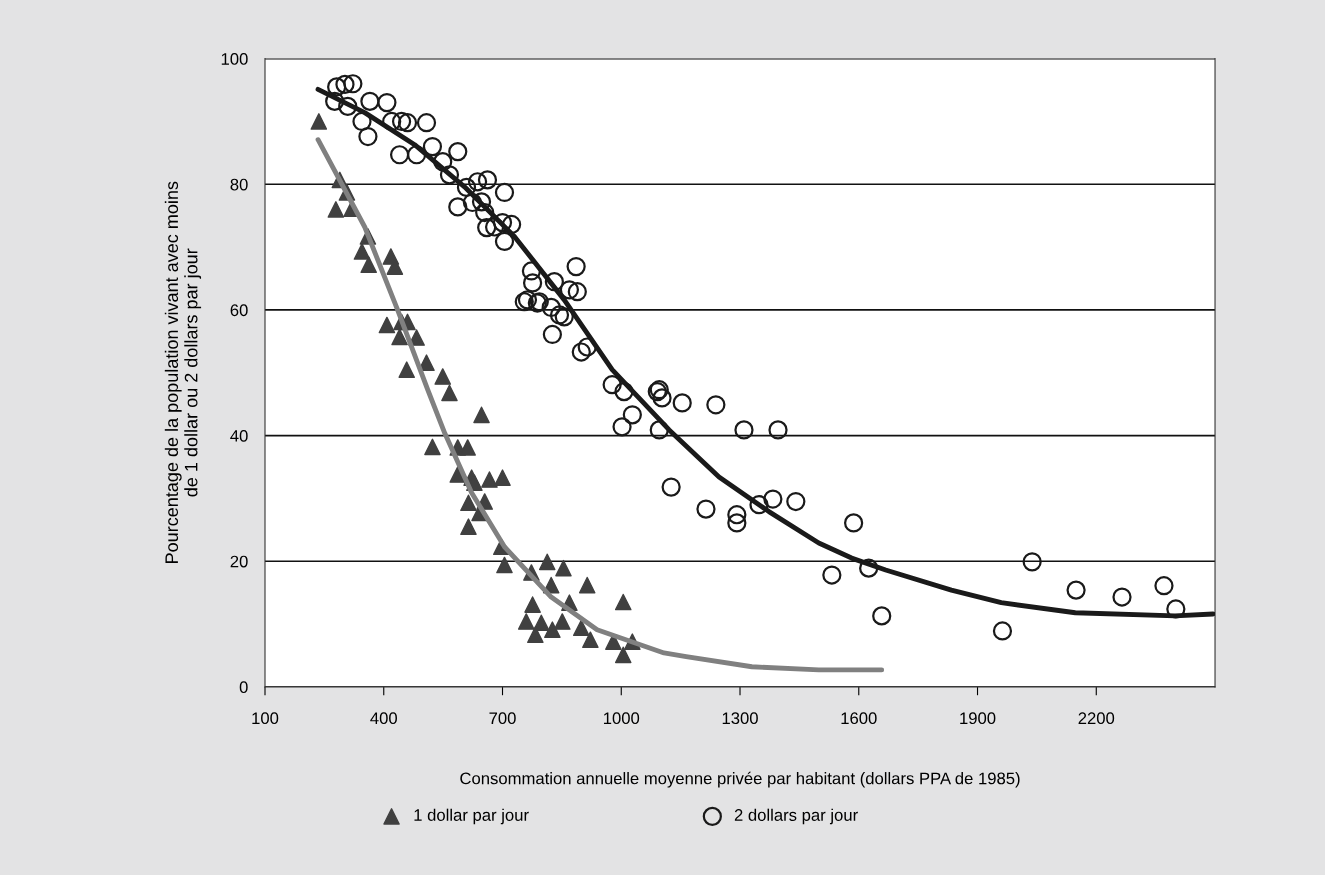 The height and width of the screenshot is (875, 1325). I want to click on x-tick-label: 400, so click(384, 718).